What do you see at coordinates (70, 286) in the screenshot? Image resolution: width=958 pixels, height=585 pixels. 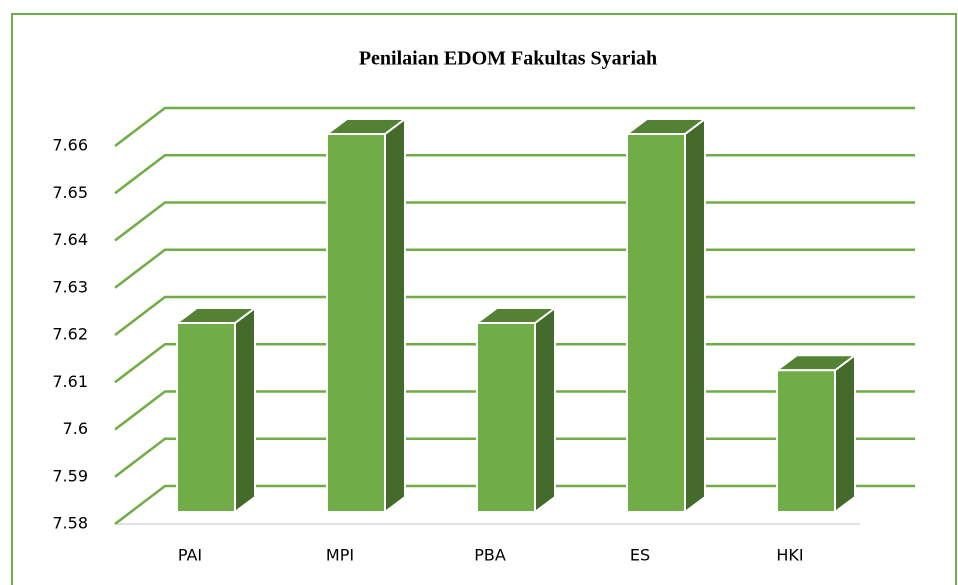 I see `y-tick-label: 7.63` at bounding box center [70, 286].